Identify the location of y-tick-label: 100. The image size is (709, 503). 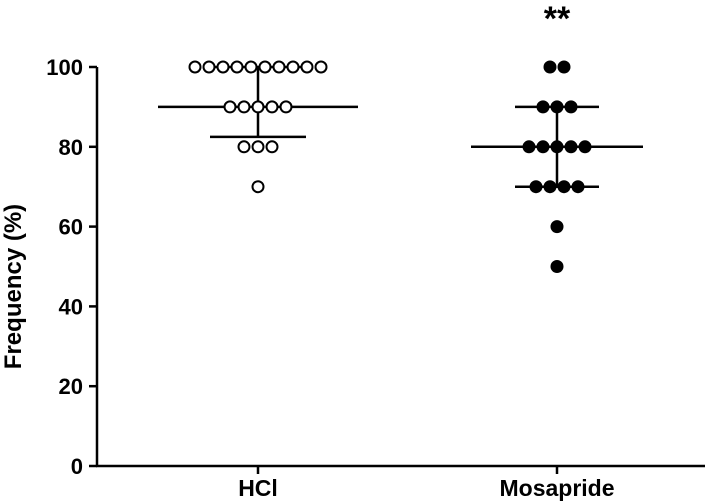
(64, 67).